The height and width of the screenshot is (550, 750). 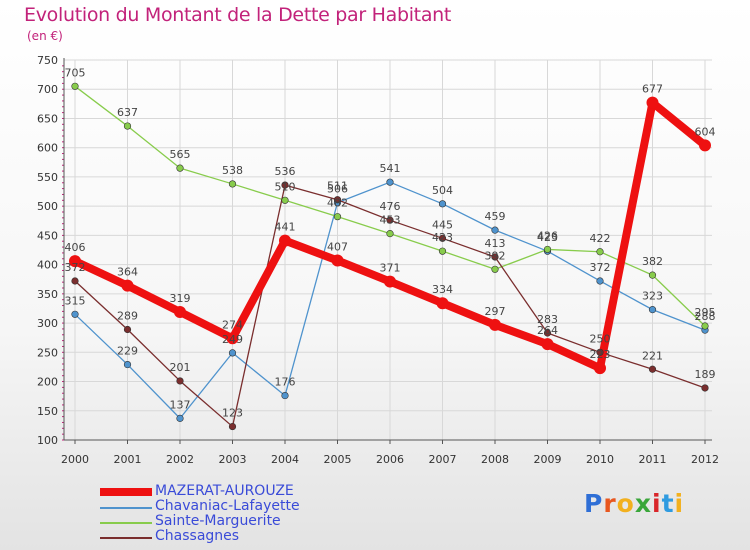 I want to click on y-tick-label: 550, so click(x=47, y=177).